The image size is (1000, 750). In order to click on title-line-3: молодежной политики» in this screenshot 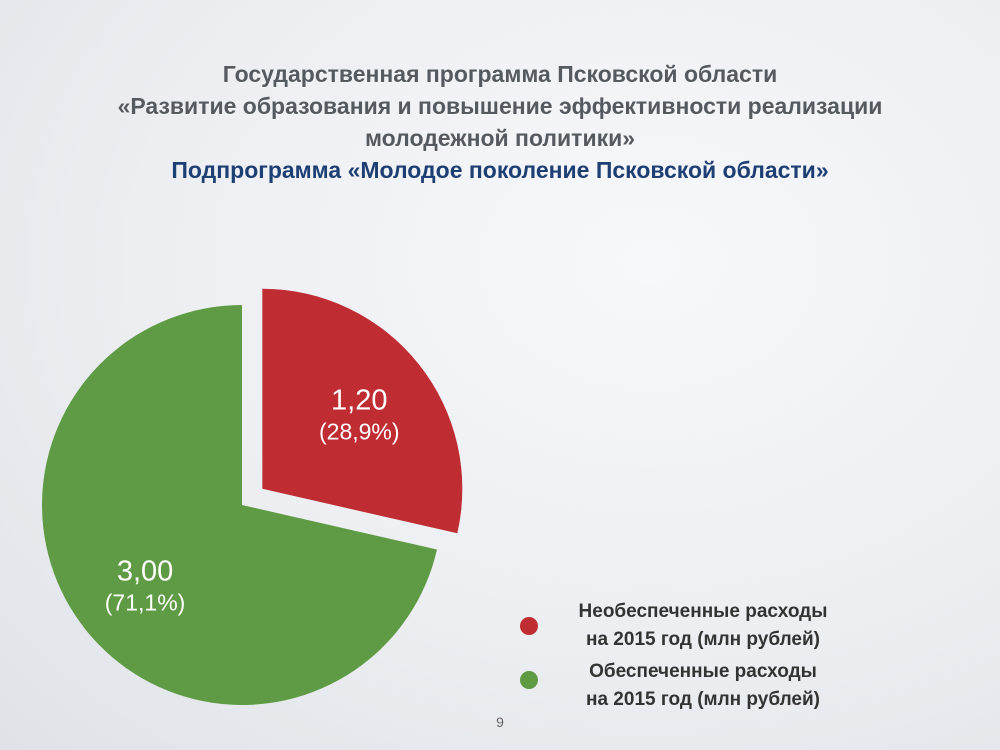, I will do `click(500, 138)`.